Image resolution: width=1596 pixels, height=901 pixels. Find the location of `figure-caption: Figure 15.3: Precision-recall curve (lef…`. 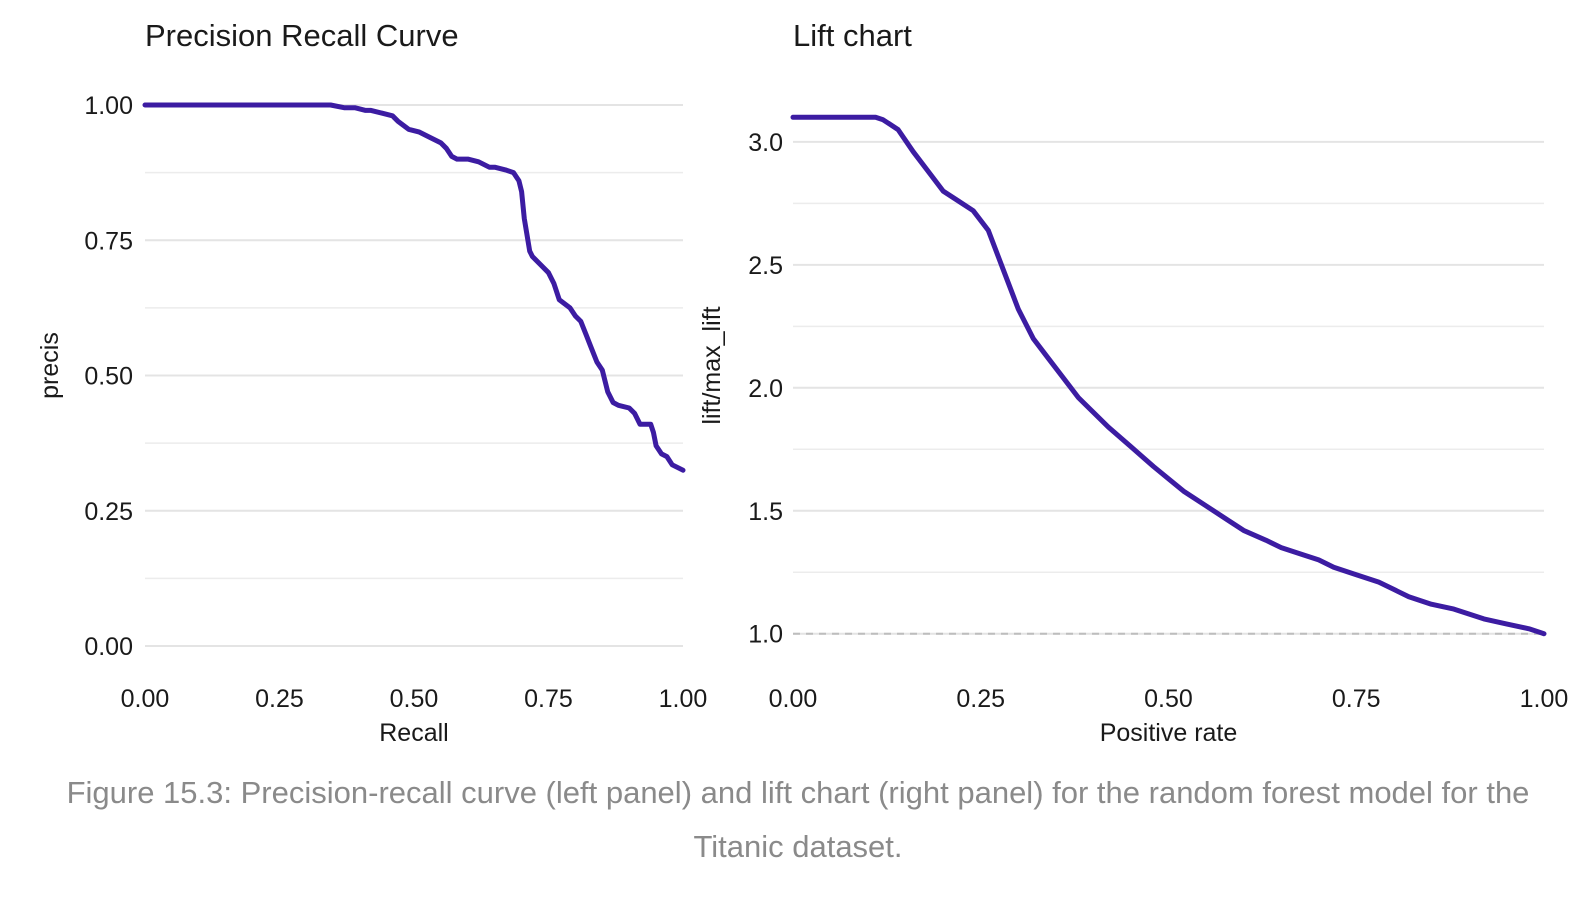

figure-caption: Figure 15.3: Precision-recall curve (lef… is located at coordinates (798, 819).